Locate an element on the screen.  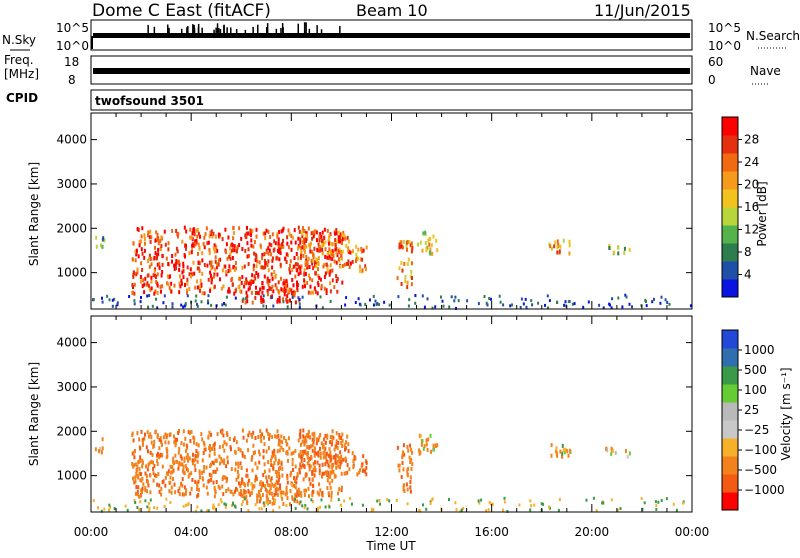
station-title: Dome C East (fitACF) is located at coordinates (181, 11).